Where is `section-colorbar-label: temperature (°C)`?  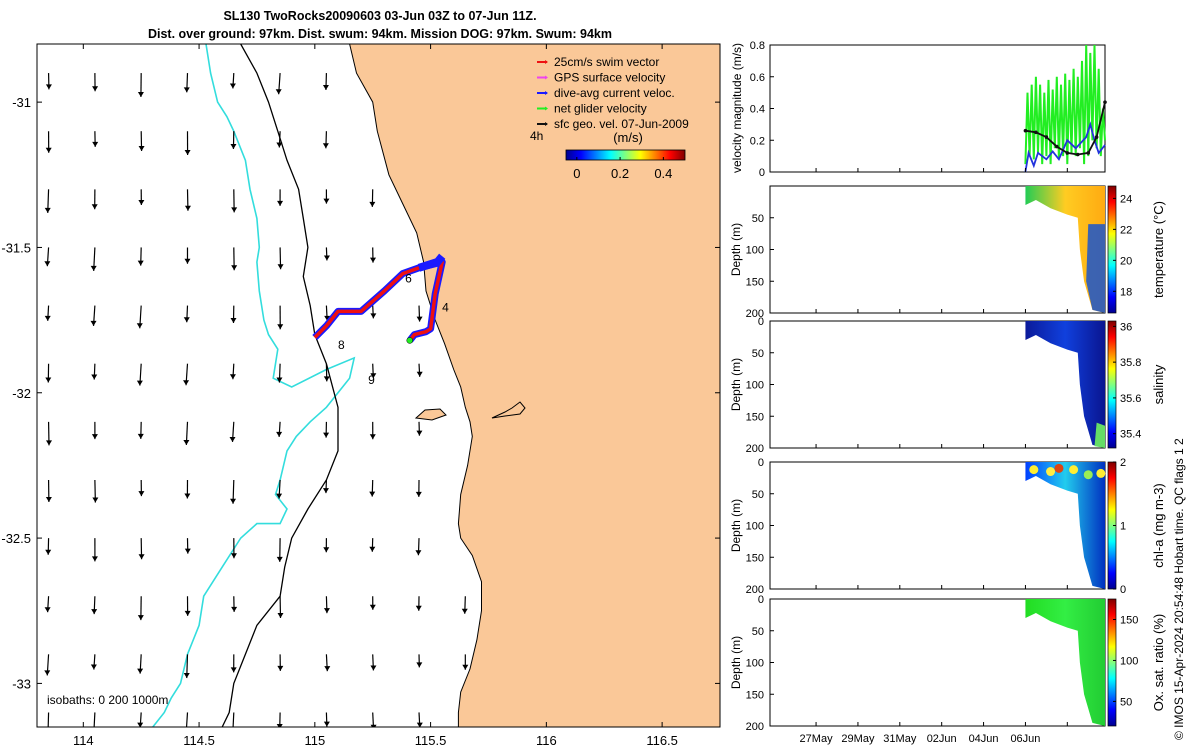 section-colorbar-label: temperature (°C) is located at coordinates (1158, 249).